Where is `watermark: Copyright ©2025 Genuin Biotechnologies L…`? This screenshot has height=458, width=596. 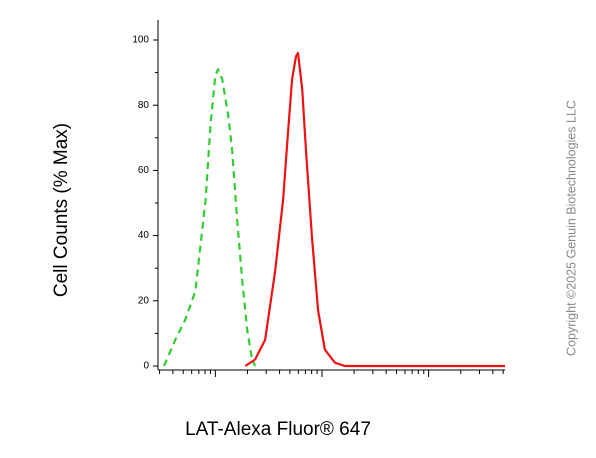 watermark: Copyright ©2025 Genuin Biotechnologies L… is located at coordinates (571, 228).